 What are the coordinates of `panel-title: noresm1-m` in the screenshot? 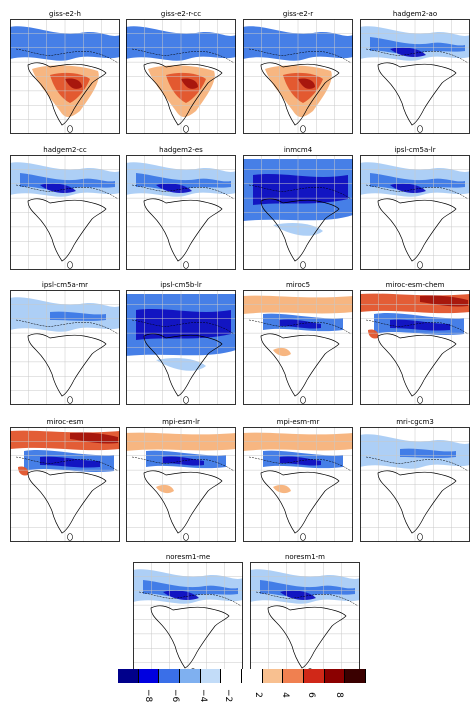 It's located at (304, 557).